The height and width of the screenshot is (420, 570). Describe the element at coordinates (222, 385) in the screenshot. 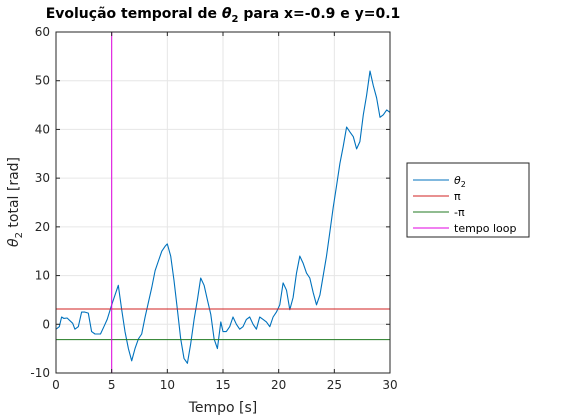

I see `x-tick-label: 15` at that location.